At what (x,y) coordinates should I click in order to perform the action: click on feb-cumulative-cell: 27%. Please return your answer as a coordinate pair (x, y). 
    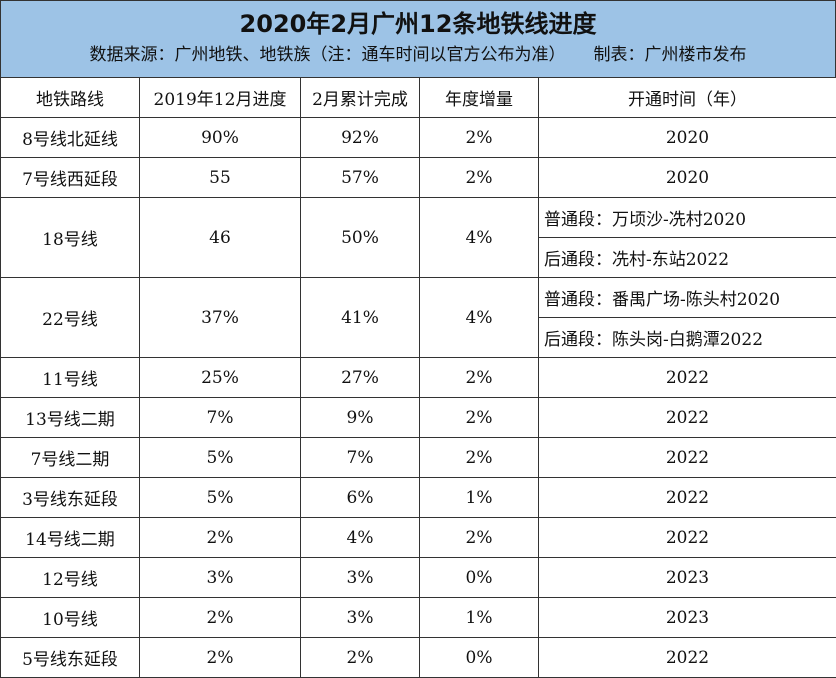
    Looking at the image, I should click on (360, 378).